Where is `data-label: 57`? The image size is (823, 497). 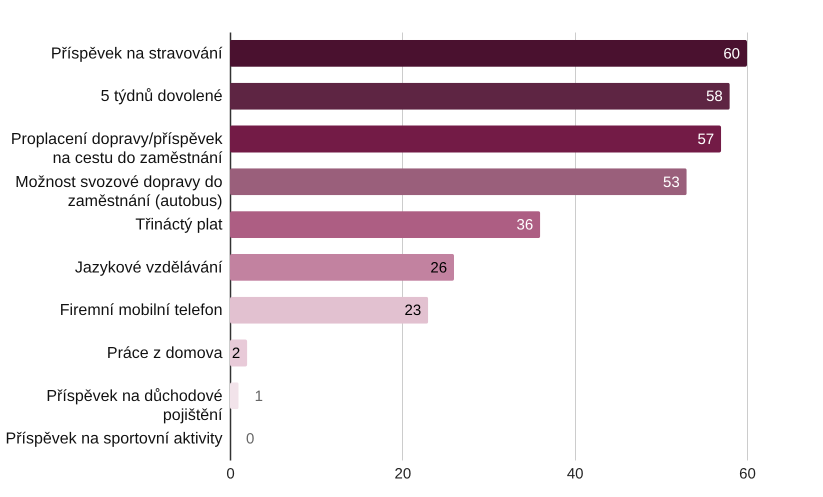
data-label: 57 is located at coordinates (705, 139).